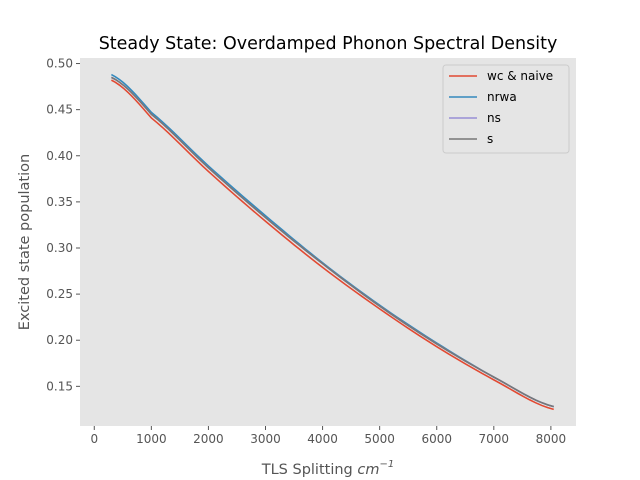  What do you see at coordinates (59, 294) in the screenshot?
I see `y-tick-label: 0.25` at bounding box center [59, 294].